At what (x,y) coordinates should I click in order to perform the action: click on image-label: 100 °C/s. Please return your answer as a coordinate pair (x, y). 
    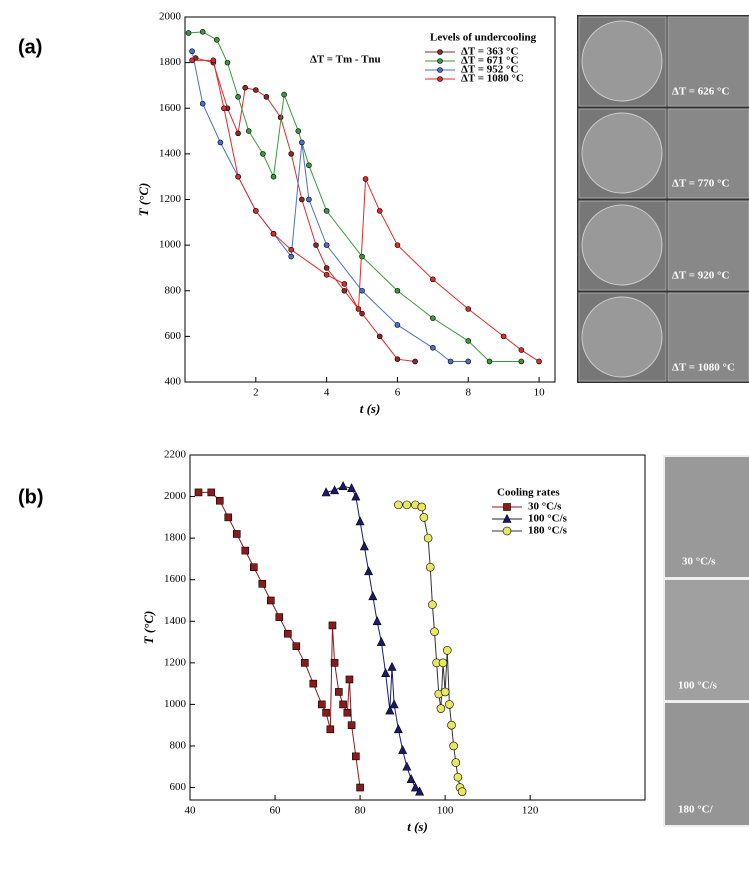
    Looking at the image, I should click on (698, 686).